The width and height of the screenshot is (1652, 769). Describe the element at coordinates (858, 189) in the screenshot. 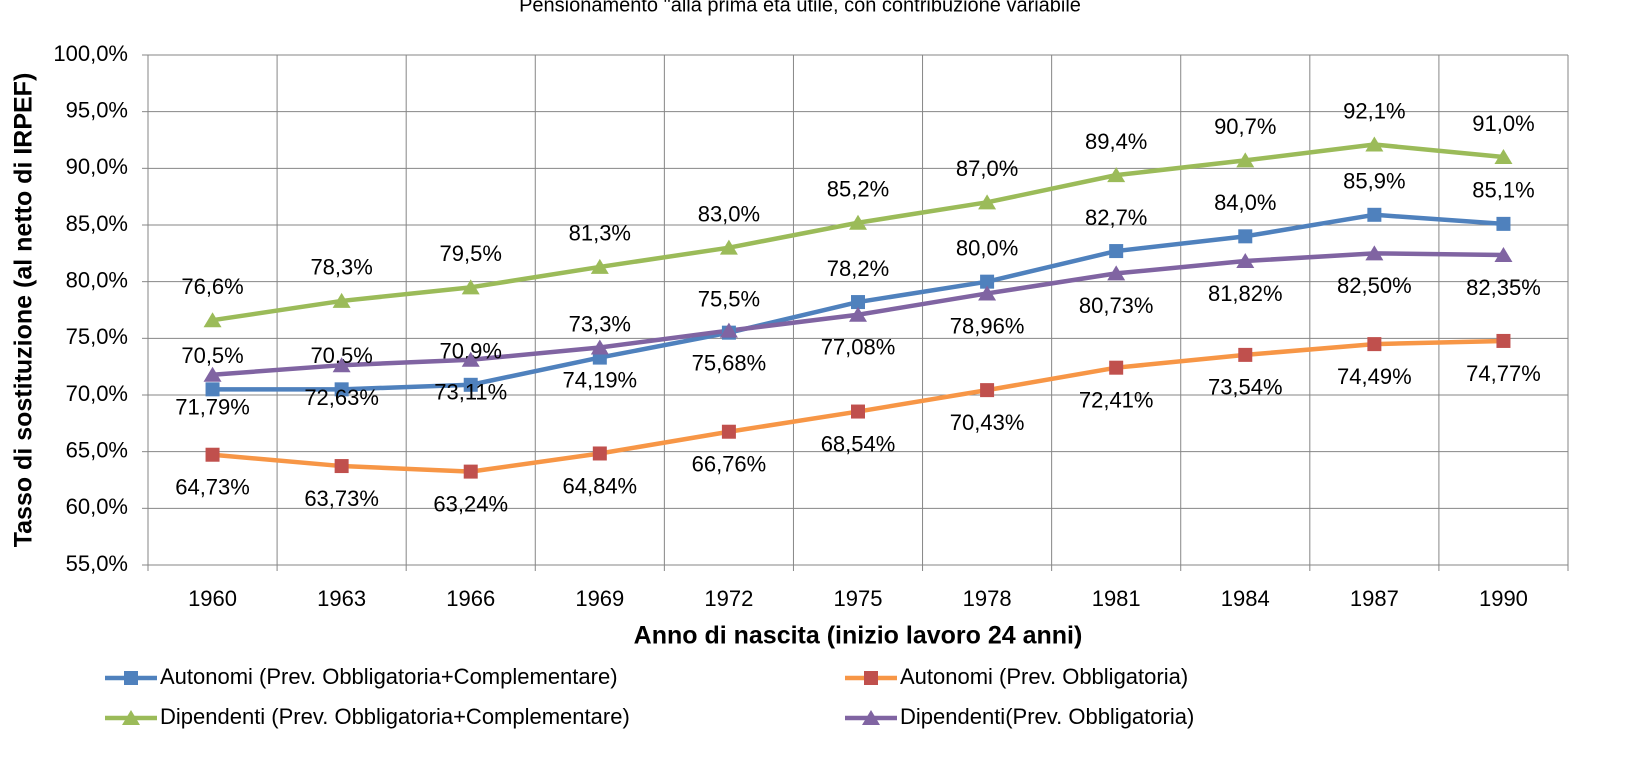

I see `data-label: 85,2%` at that location.